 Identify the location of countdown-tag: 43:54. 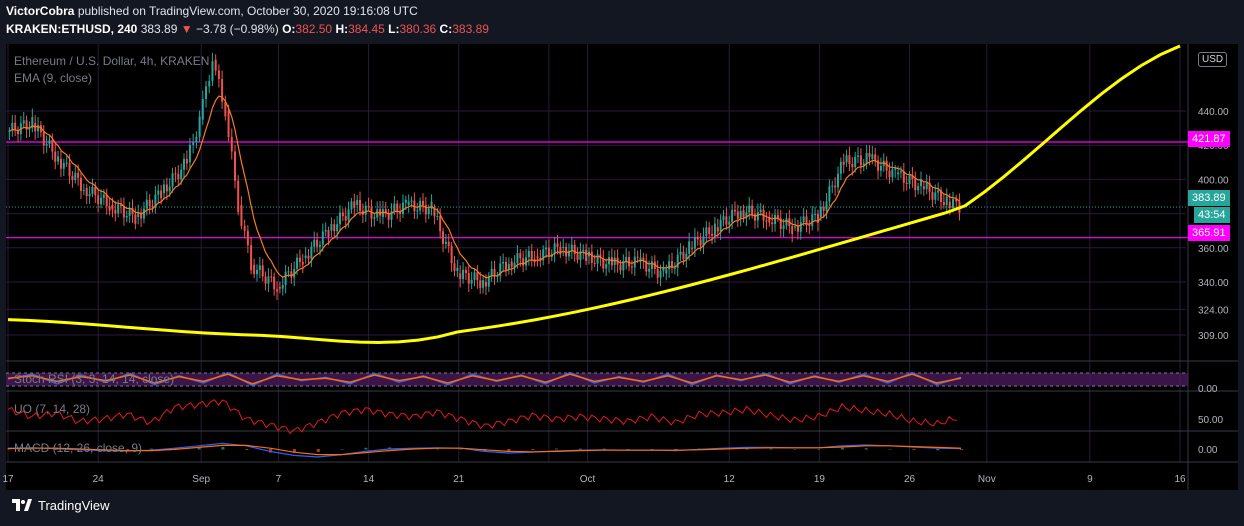
(1212, 215).